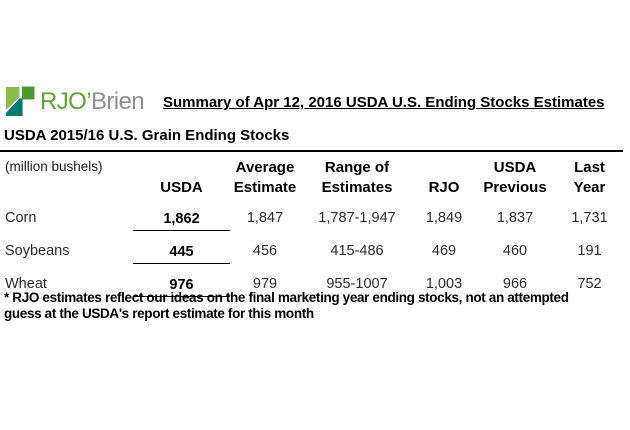 The width and height of the screenshot is (630, 430). I want to click on rjo-value: 1,849, so click(444, 218).